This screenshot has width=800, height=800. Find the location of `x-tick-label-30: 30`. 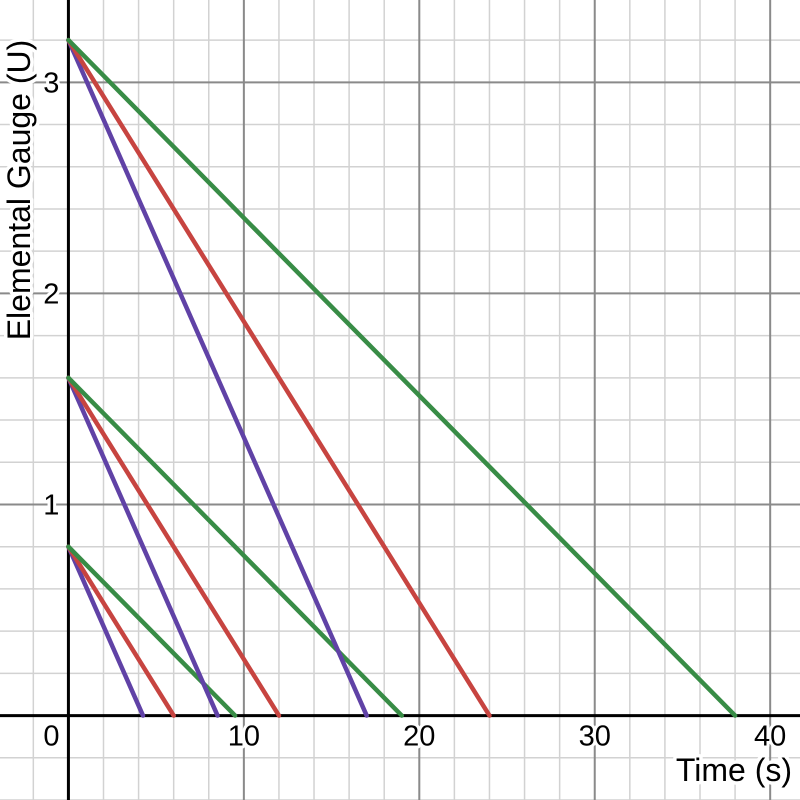

x-tick-label-30: 30 is located at coordinates (595, 737).